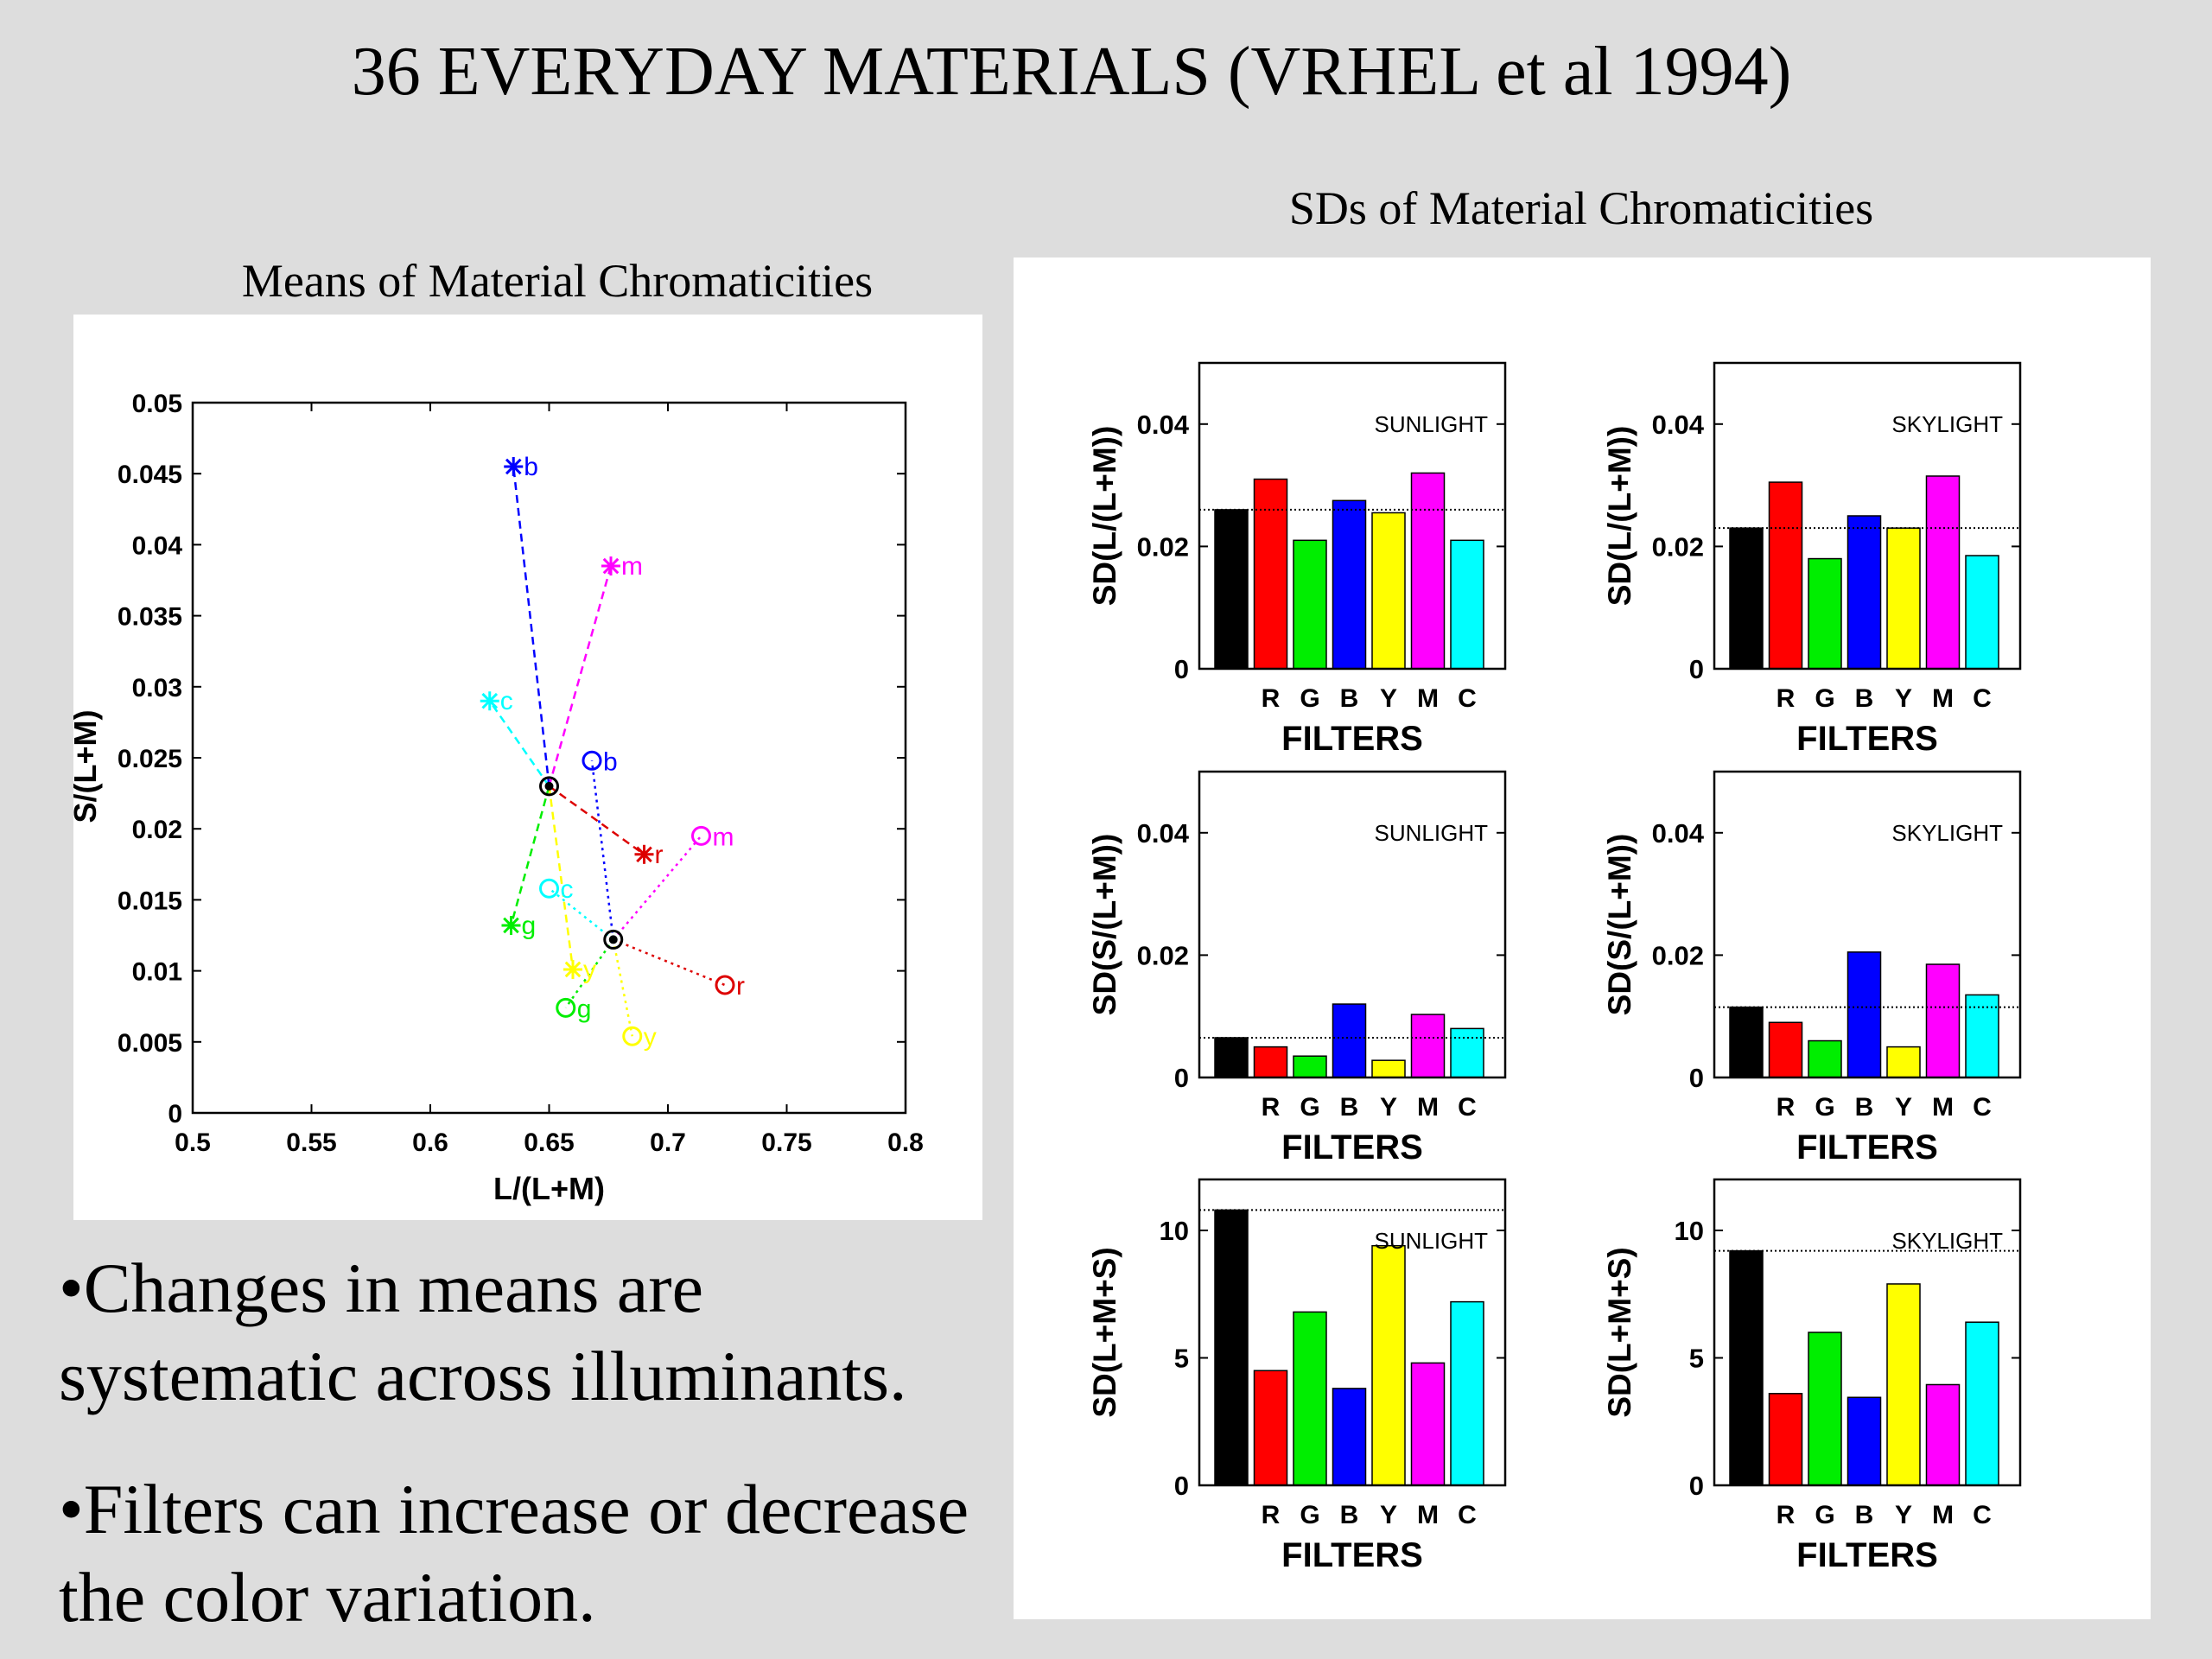 Image resolution: width=2212 pixels, height=1659 pixels. Describe the element at coordinates (613, 940) in the screenshot. I see `center-dot` at that location.